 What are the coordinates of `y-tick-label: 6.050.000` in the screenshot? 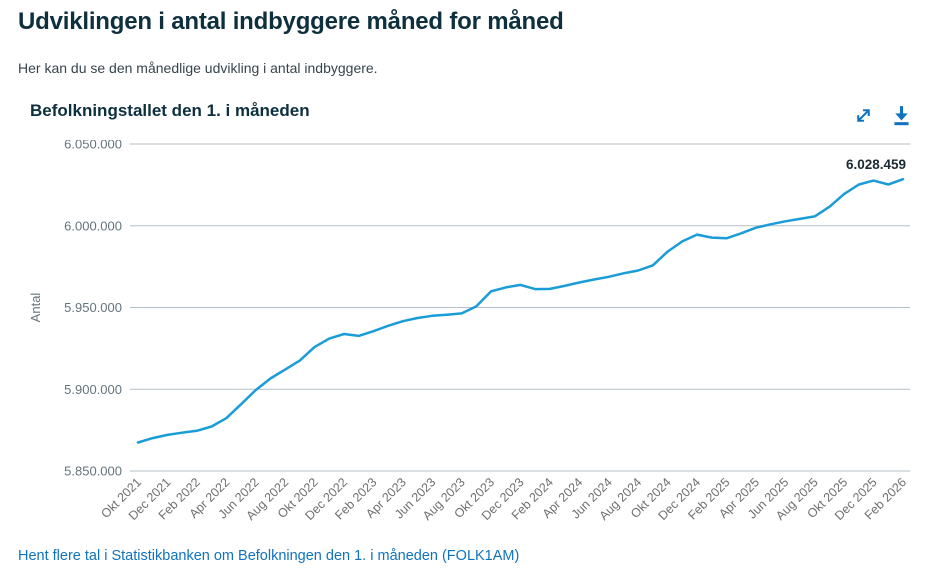 It's located at (93, 146).